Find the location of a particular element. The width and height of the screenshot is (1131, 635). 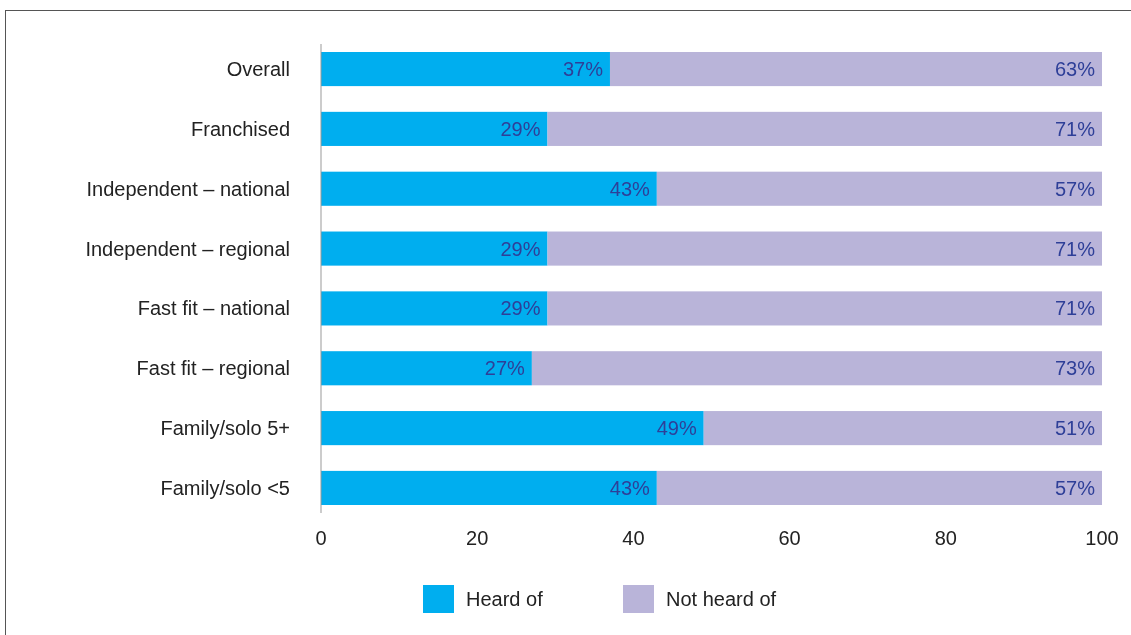

data-label: 27% is located at coordinates (505, 368).